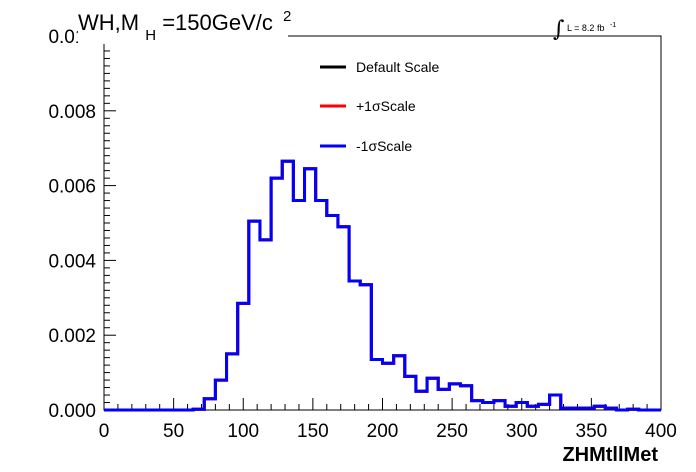  I want to click on y-tick-label: 0.006, so click(72, 187).